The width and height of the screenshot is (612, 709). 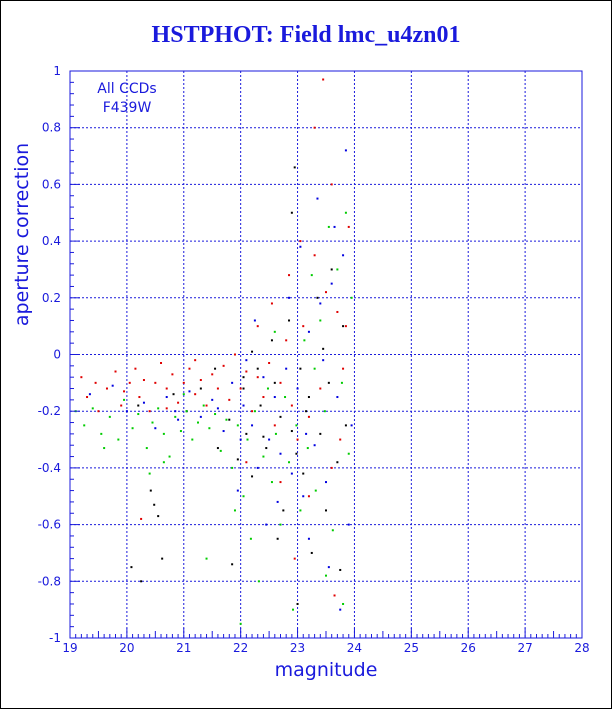 I want to click on y-tick-label: 0.8, so click(x=51, y=128).